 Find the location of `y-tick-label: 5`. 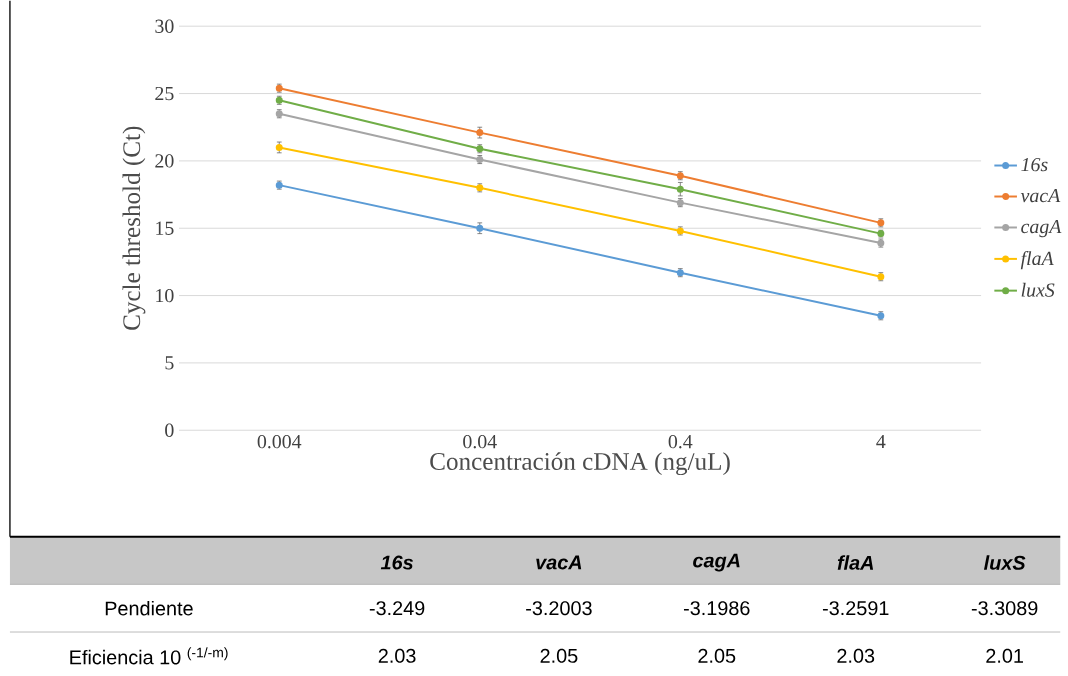

y-tick-label: 5 is located at coordinates (169, 363).